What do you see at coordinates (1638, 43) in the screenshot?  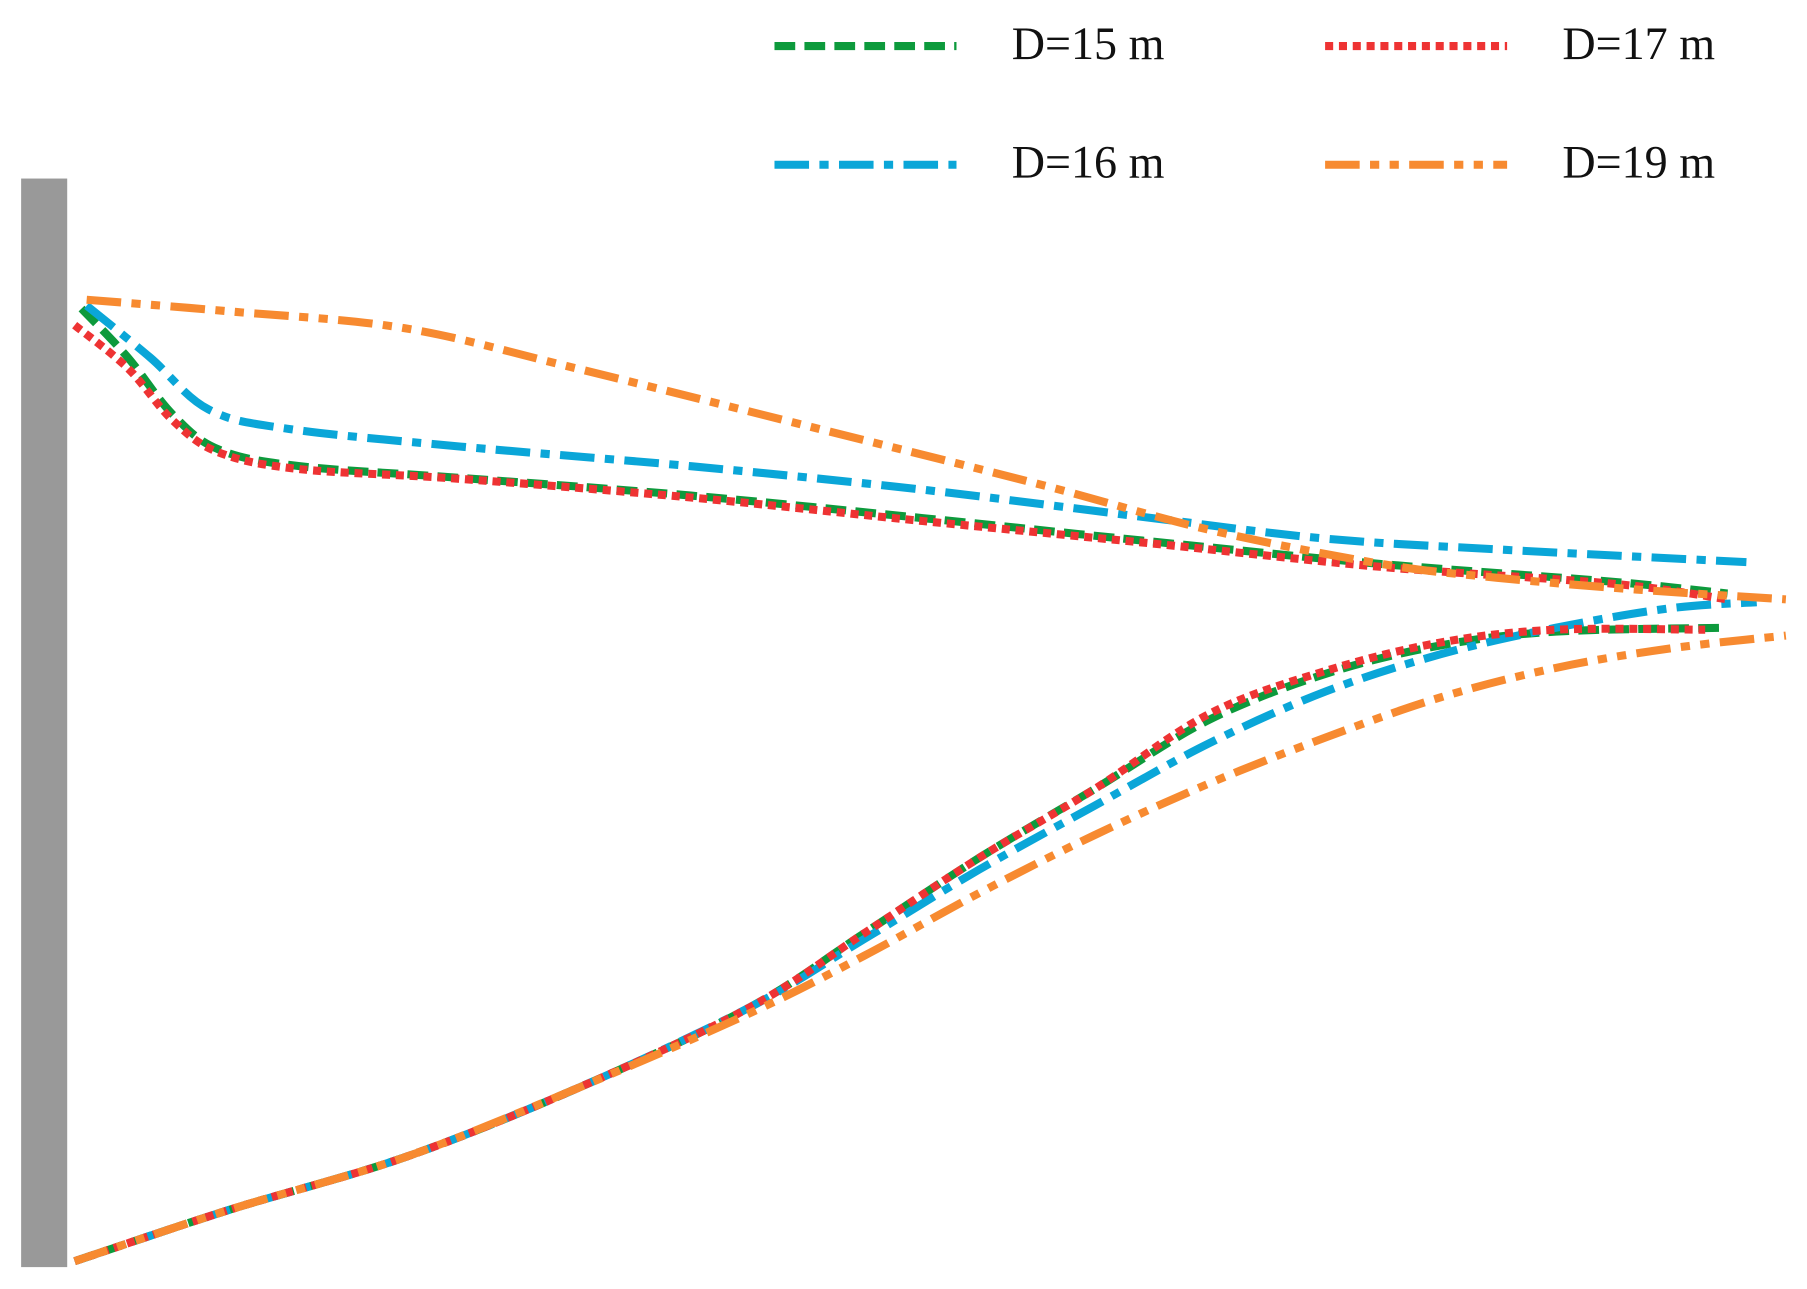 I see `legend-label: D=17 m` at bounding box center [1638, 43].